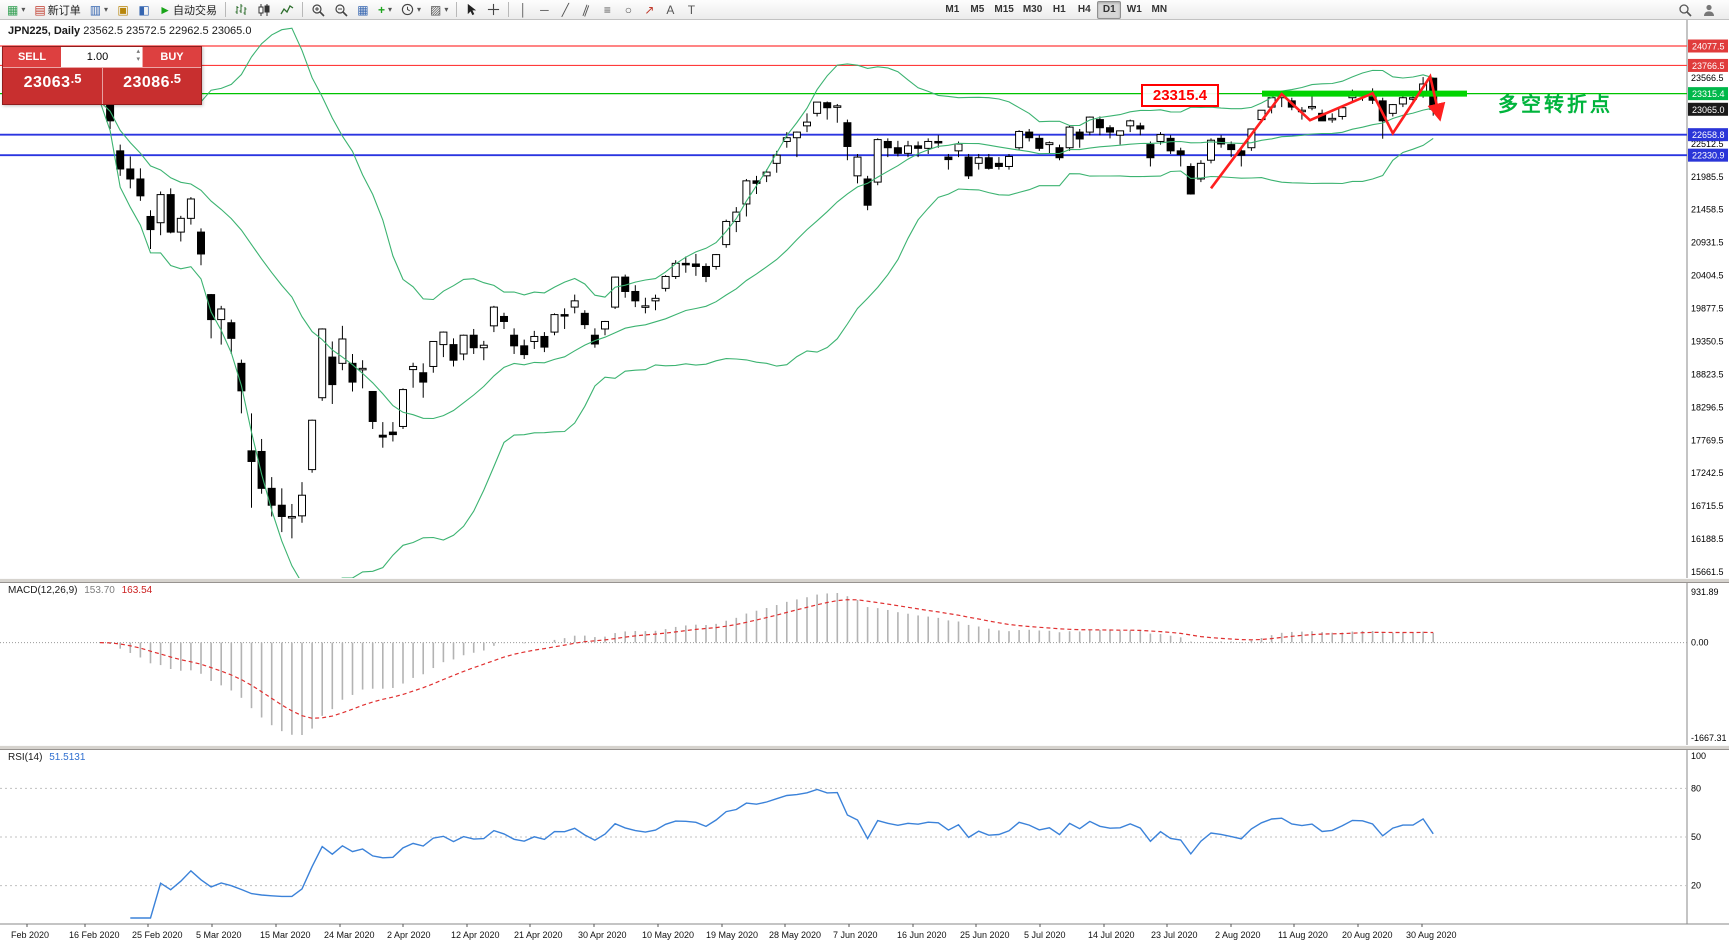 The height and width of the screenshot is (948, 1729). What do you see at coordinates (1705, 592) in the screenshot?
I see `svg-text: 931.89` at bounding box center [1705, 592].